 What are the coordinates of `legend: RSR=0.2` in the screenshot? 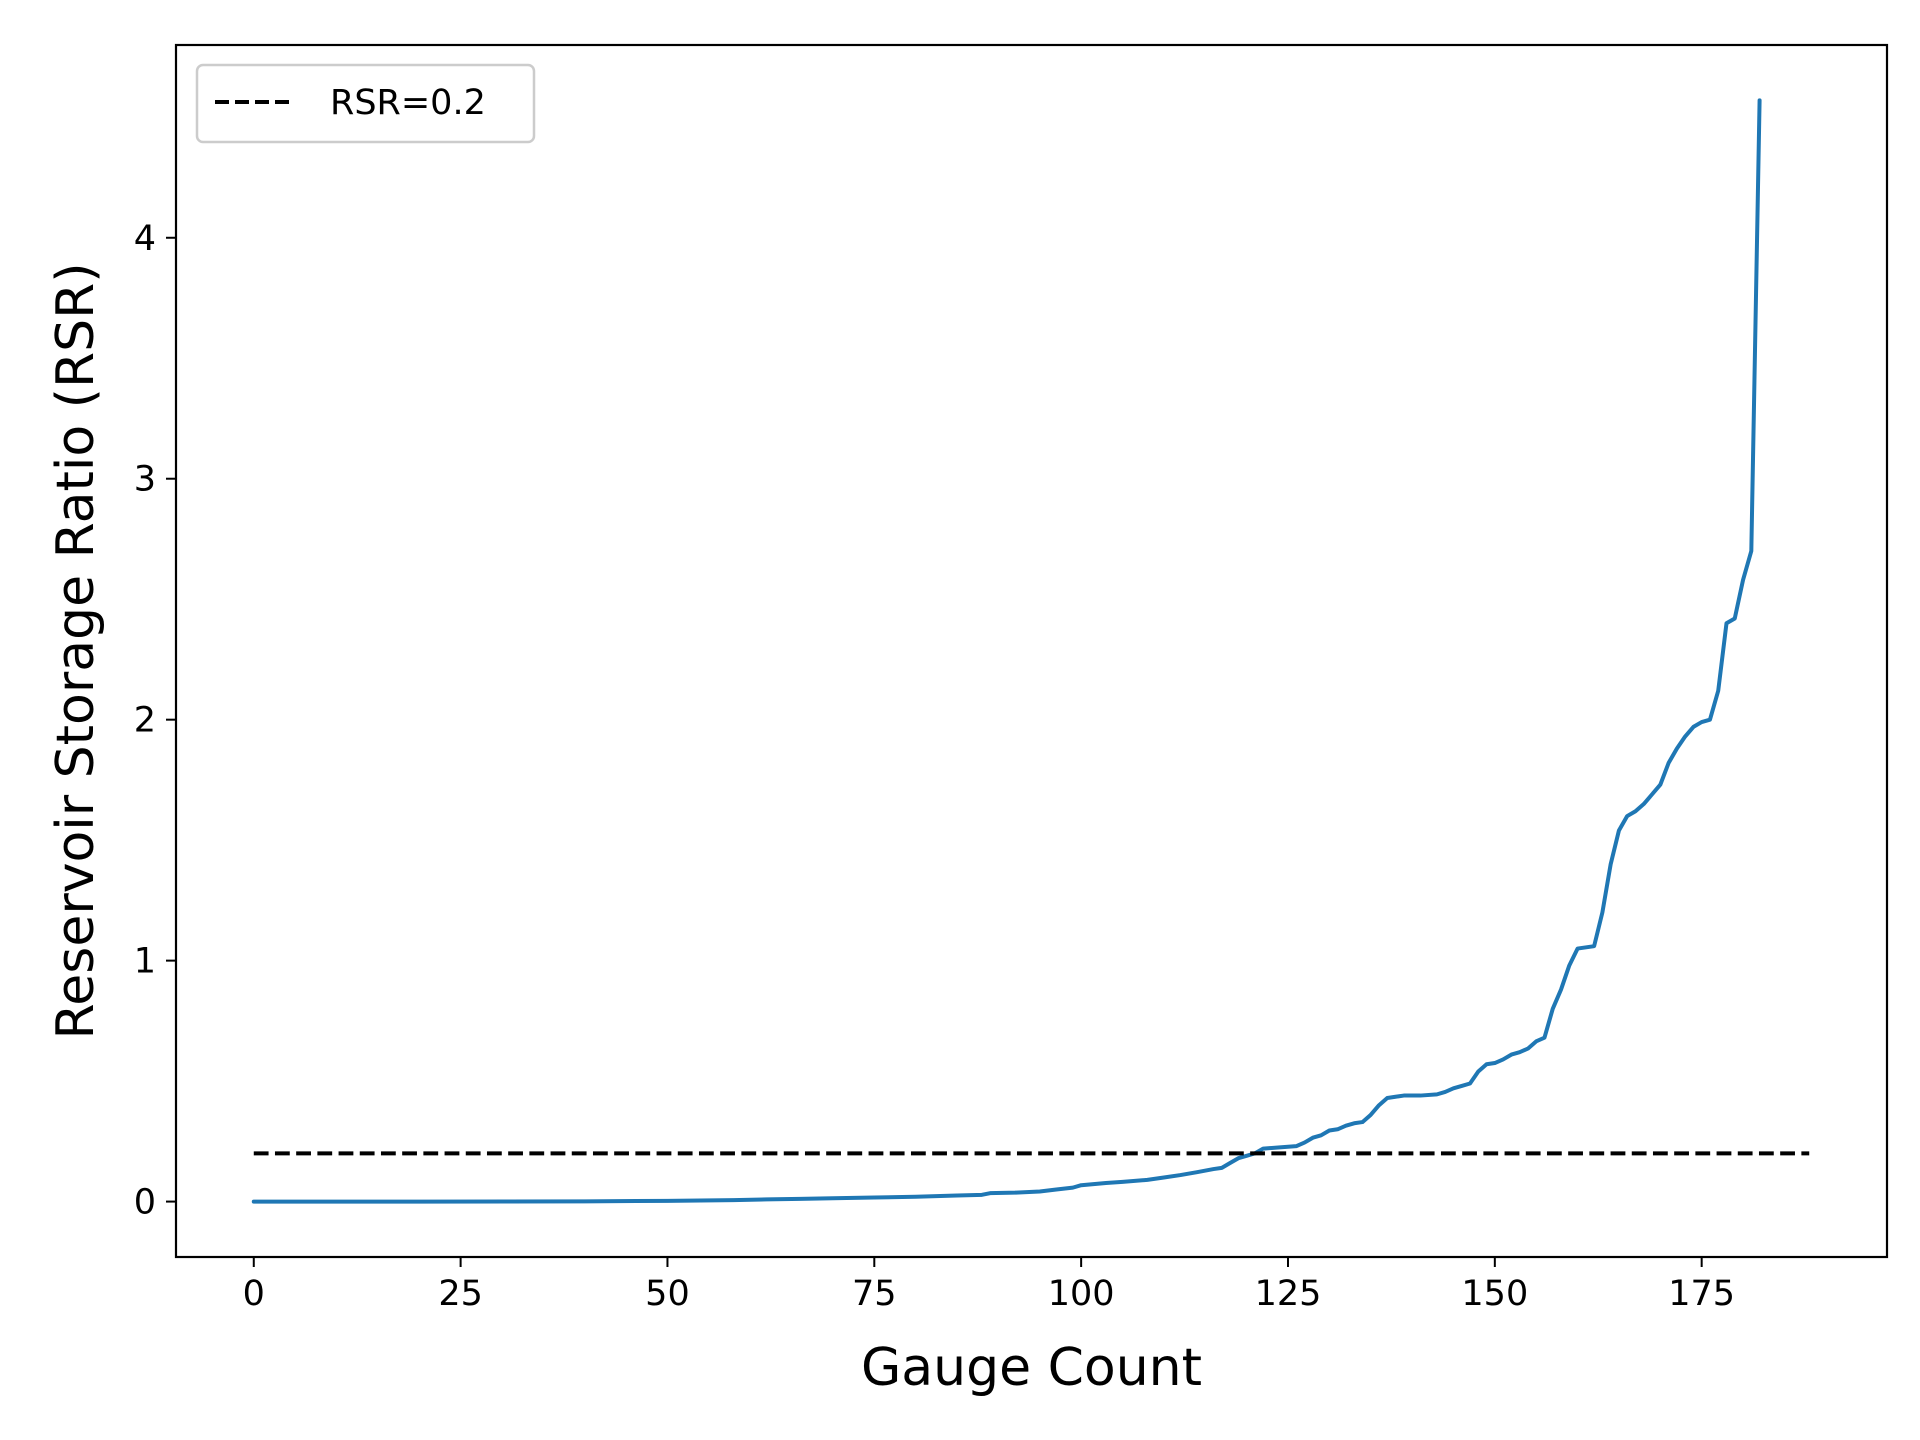 It's located at (365, 103).